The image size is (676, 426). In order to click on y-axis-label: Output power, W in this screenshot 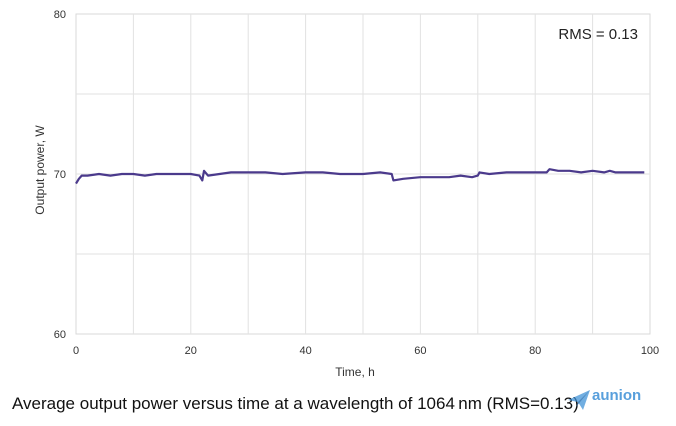, I will do `click(40, 170)`.